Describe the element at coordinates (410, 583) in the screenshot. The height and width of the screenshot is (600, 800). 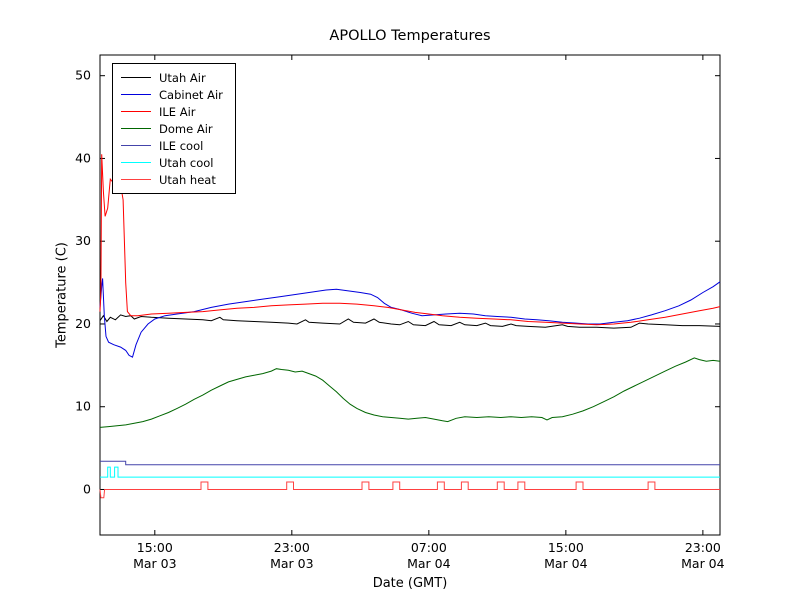
I see `x-axis-label: Date (GMT)` at that location.